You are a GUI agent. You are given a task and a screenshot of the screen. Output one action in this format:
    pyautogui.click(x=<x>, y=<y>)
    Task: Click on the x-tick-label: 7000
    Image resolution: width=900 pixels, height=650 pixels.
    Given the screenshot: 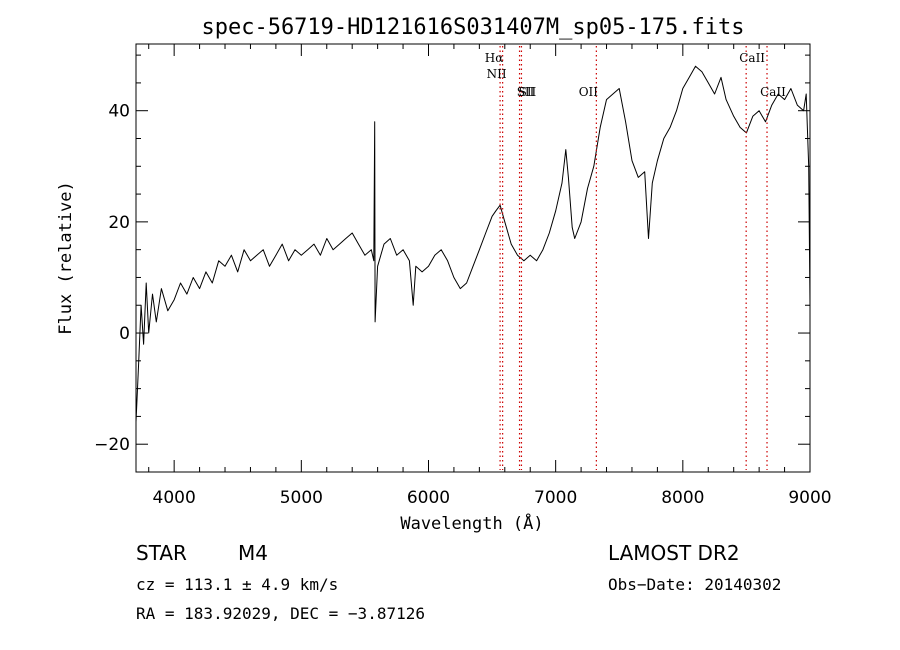 What is the action you would take?
    pyautogui.click(x=555, y=498)
    